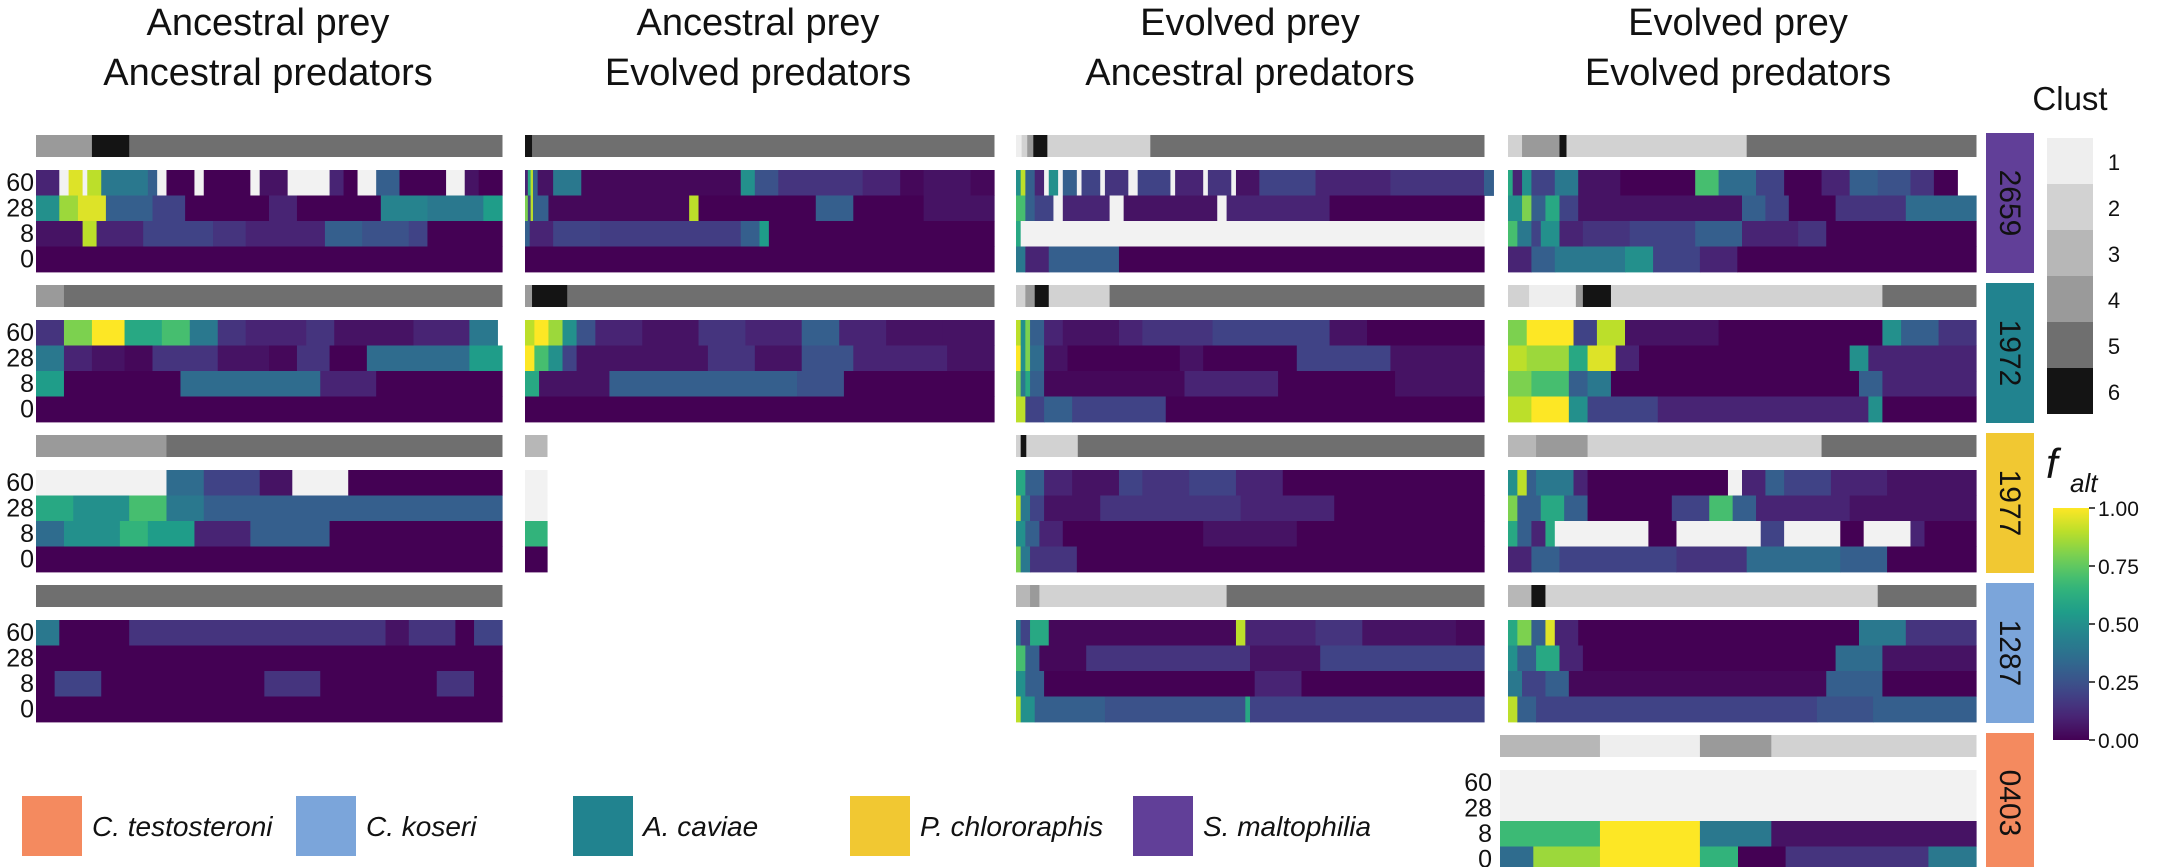 The image size is (2158, 867). Describe the element at coordinates (1738, 73) in the screenshot. I see `panel-title-line: Evolved predators` at that location.